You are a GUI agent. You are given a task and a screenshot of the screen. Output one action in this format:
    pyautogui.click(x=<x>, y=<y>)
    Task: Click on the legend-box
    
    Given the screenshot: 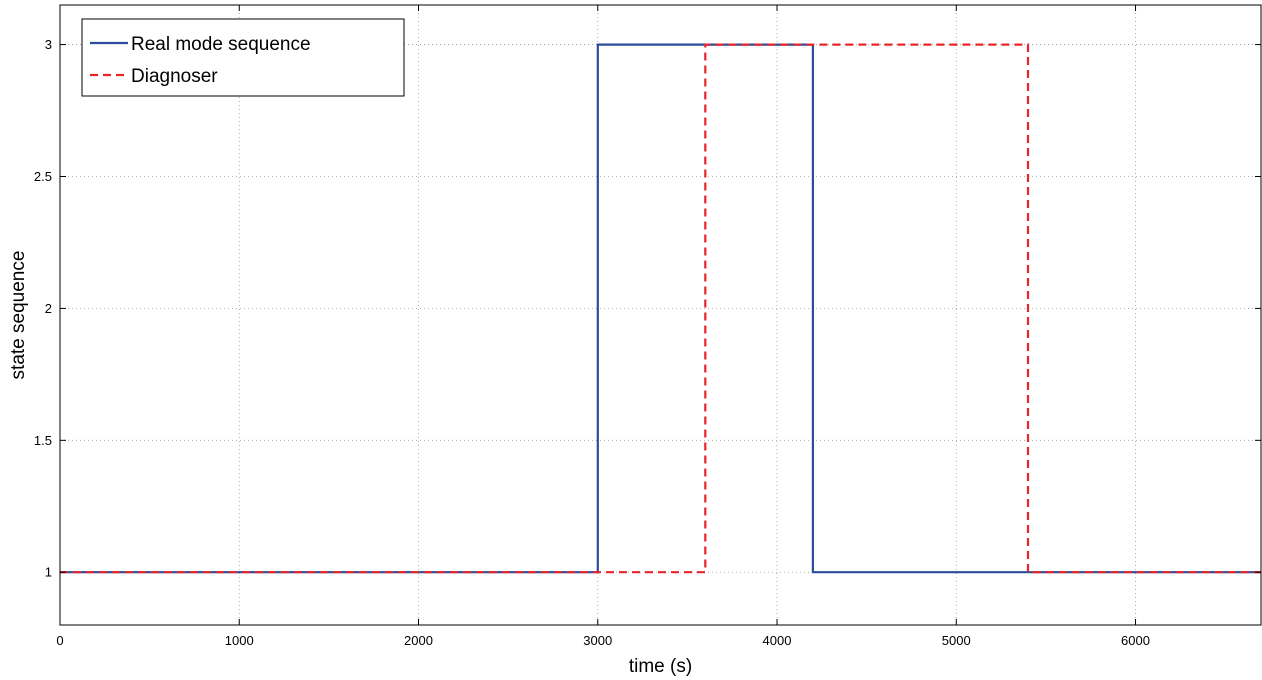 What is the action you would take?
    pyautogui.click(x=243, y=57)
    